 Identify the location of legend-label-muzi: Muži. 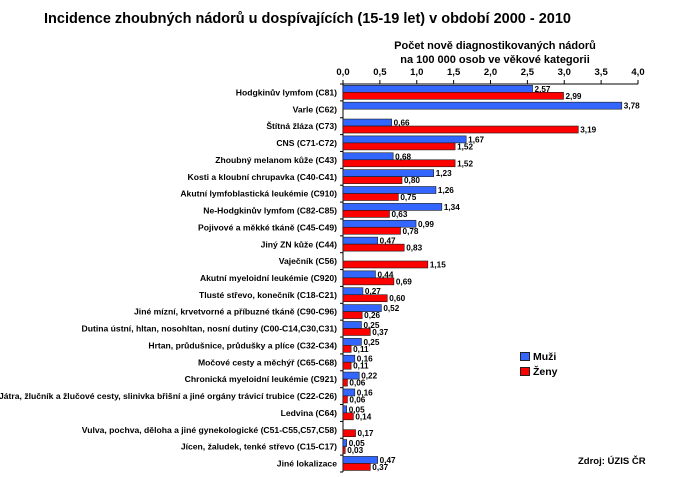
(545, 356).